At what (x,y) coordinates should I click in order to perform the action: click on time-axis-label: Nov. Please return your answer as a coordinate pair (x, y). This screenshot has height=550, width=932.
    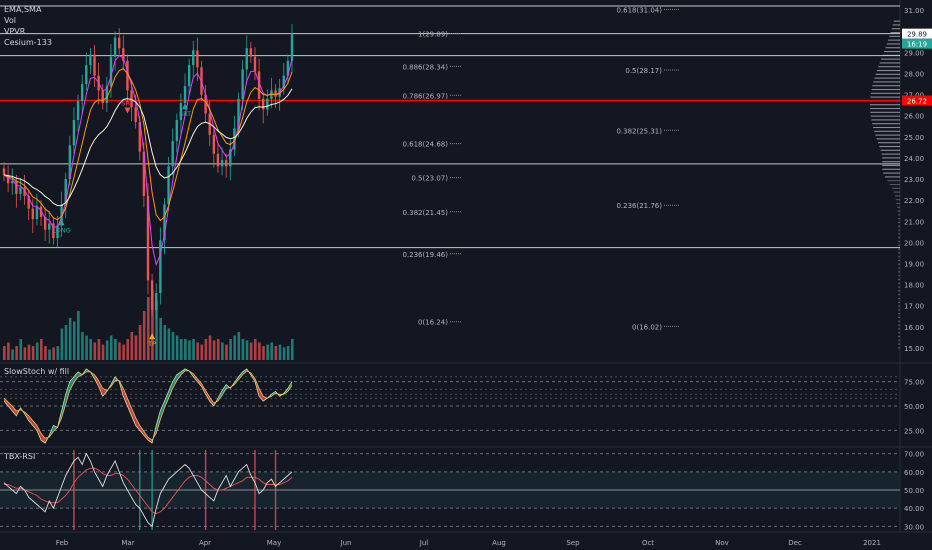
    Looking at the image, I should click on (722, 543).